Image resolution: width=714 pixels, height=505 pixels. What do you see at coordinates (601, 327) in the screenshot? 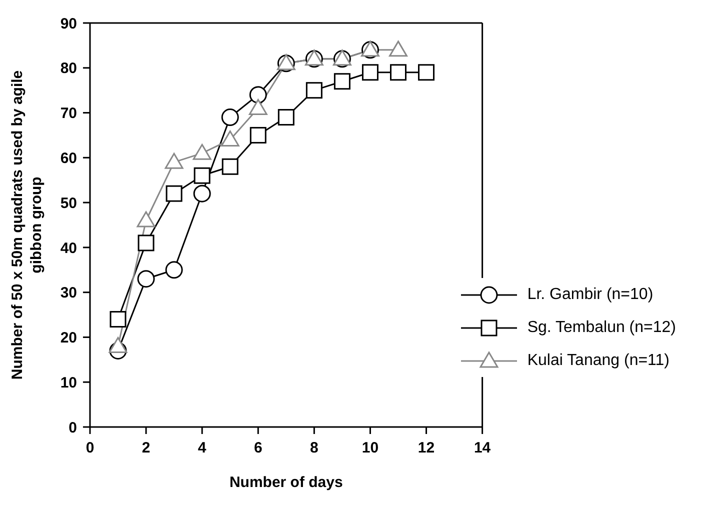
I see `legend-label: Sg. Tembalun (n=12)` at bounding box center [601, 327].